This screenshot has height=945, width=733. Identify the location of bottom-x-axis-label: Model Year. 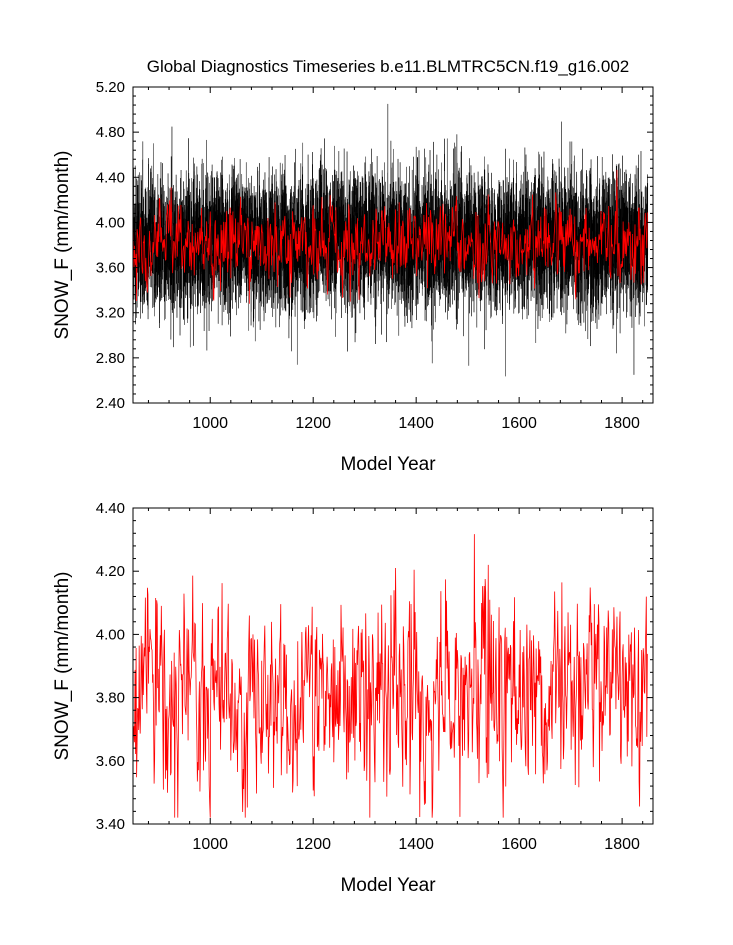
(388, 885).